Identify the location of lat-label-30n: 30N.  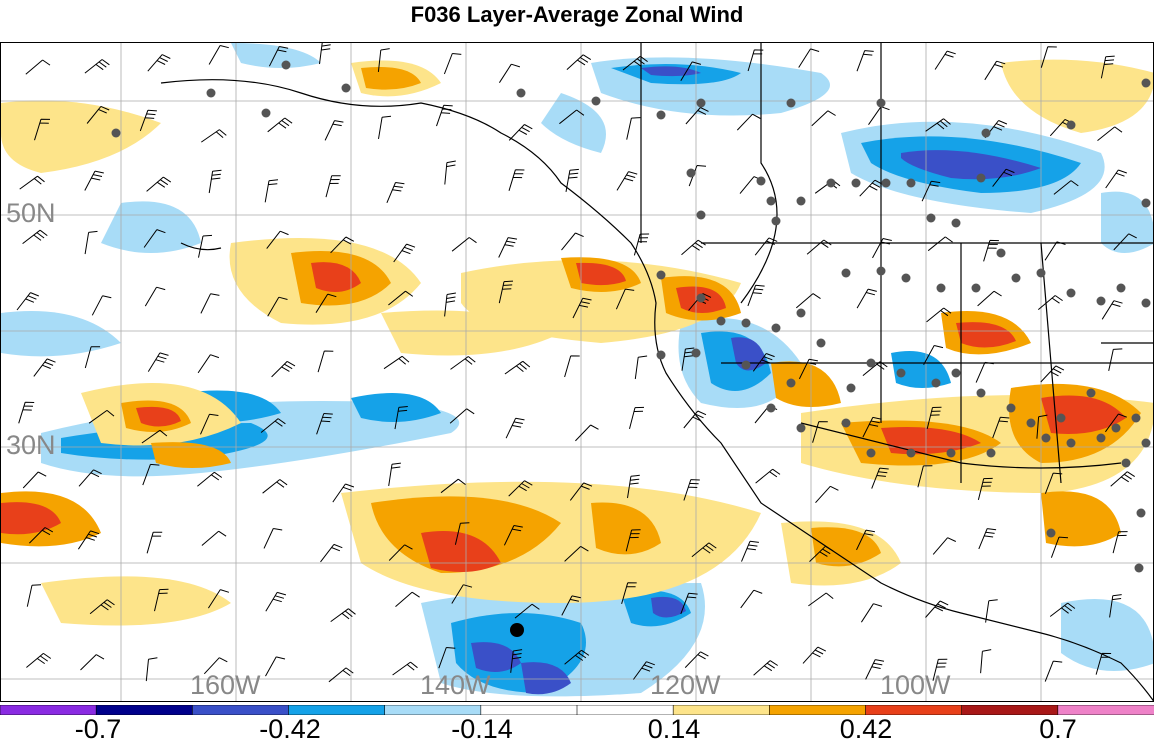
(31, 445).